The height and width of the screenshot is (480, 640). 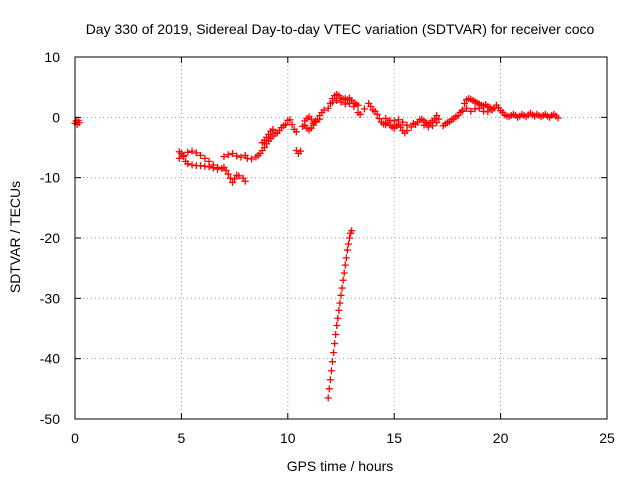 What do you see at coordinates (50, 359) in the screenshot?
I see `y-tick-label: -40` at bounding box center [50, 359].